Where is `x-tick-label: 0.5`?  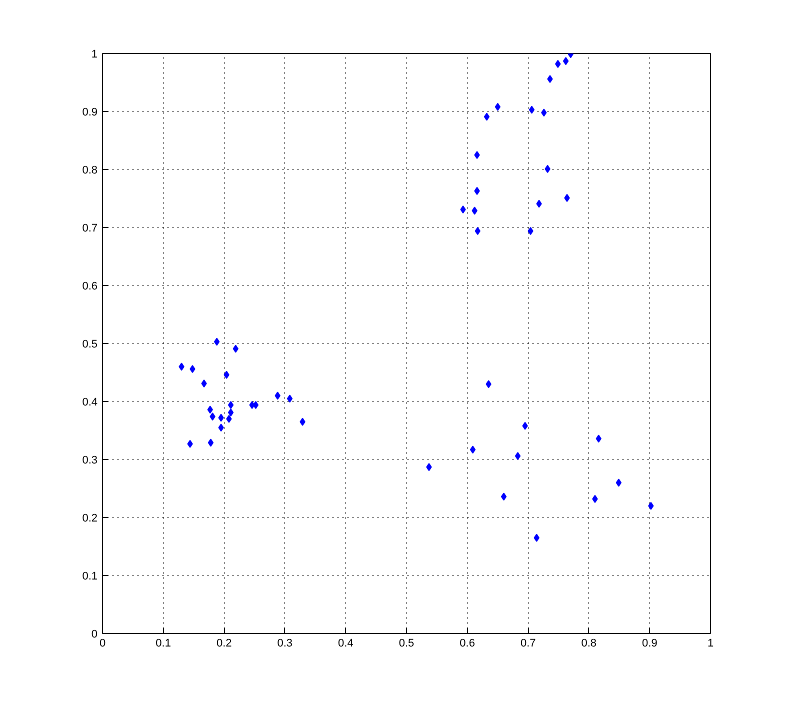
x-tick-label: 0.5 is located at coordinates (406, 644).